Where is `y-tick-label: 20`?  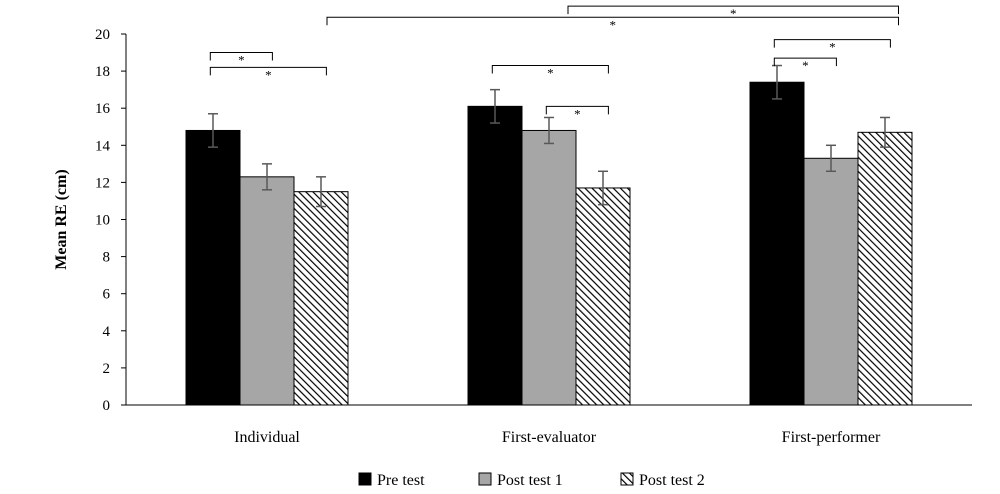
y-tick-label: 20 is located at coordinates (102, 35).